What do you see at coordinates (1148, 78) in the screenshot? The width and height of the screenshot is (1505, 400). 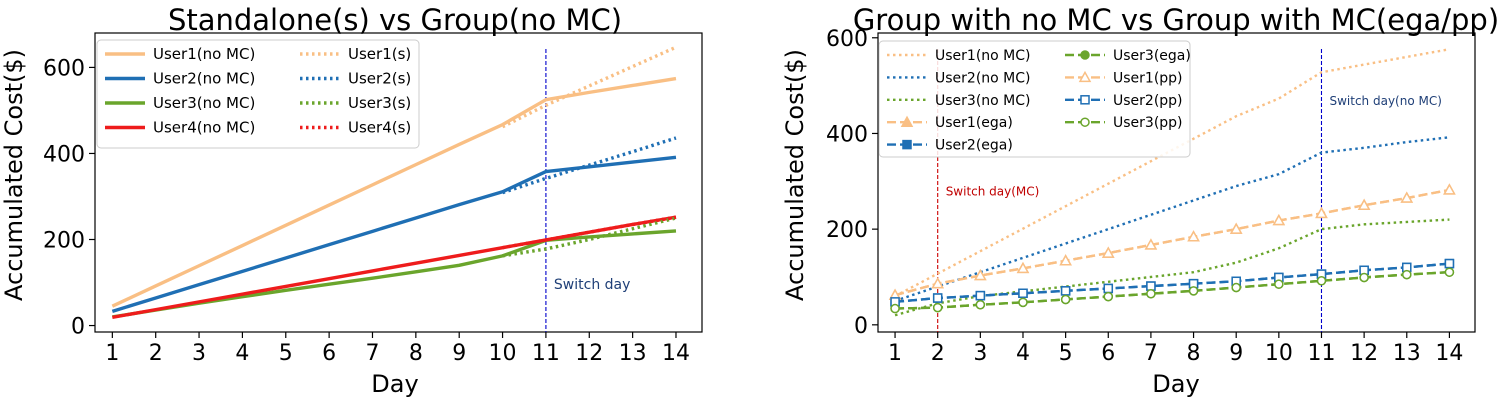 I see `legend-label: User1(pp)` at bounding box center [1148, 78].